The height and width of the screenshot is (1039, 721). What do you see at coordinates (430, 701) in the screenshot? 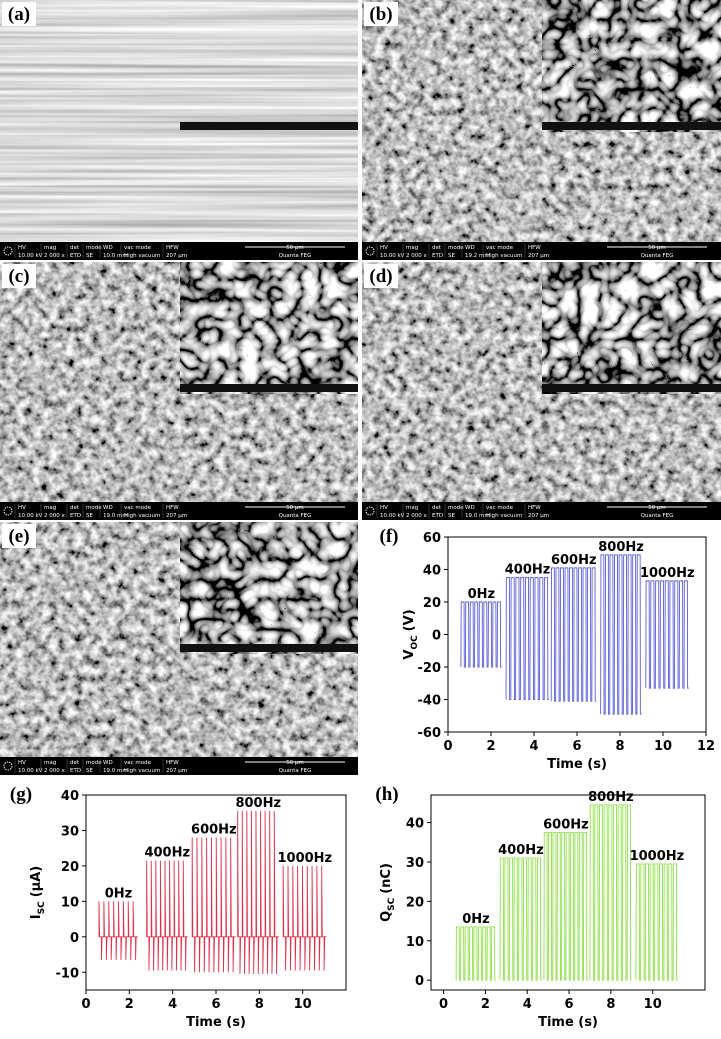
I see `y-tick-label: -40` at bounding box center [430, 701].